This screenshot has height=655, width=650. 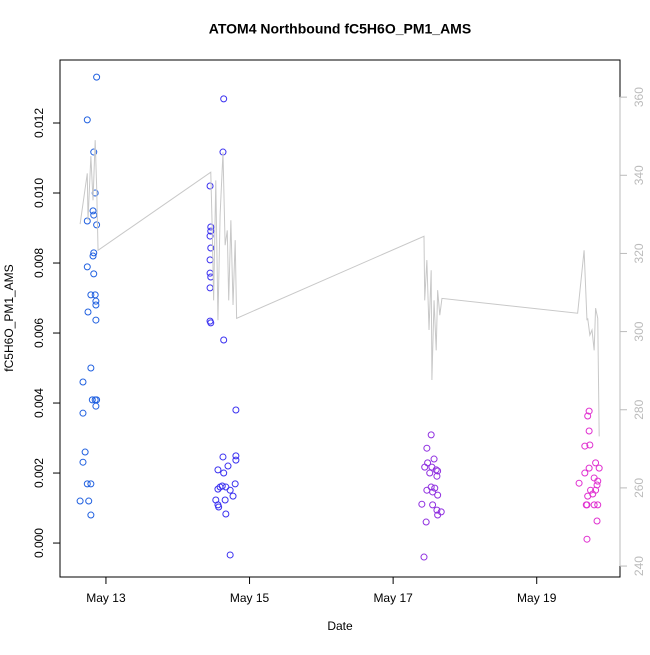 I want to click on y-tick-label: 0.004, so click(x=39, y=403).